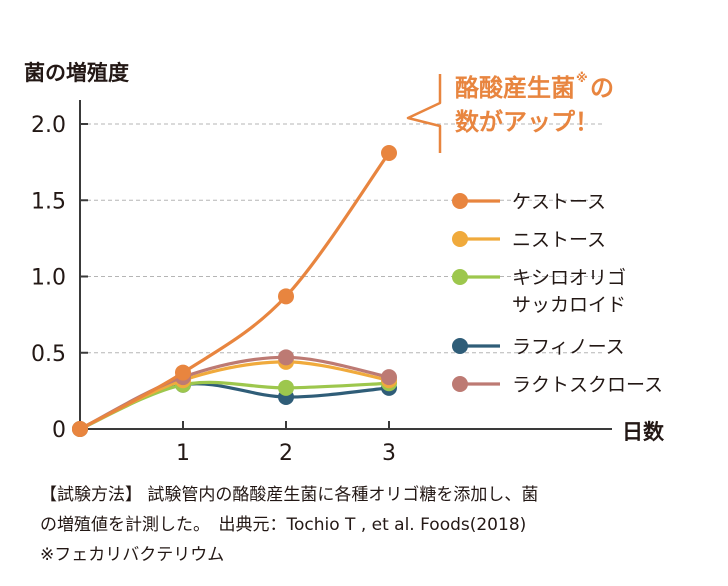  I want to click on y-tick-label-2: 1.0, so click(48, 278).